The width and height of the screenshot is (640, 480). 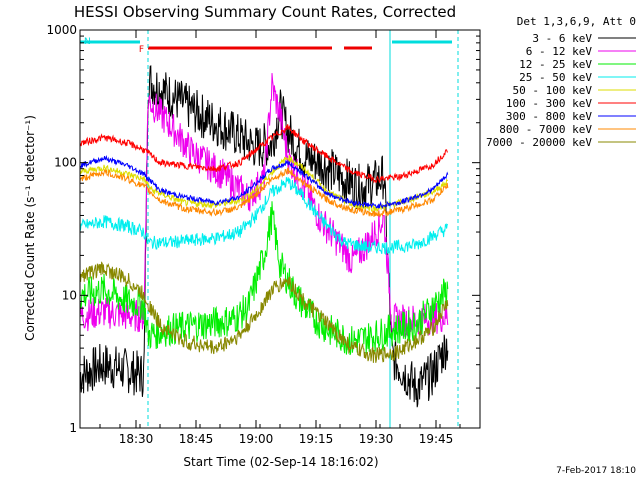 I want to click on x-tick-label-0: 18:30, so click(x=136, y=439).